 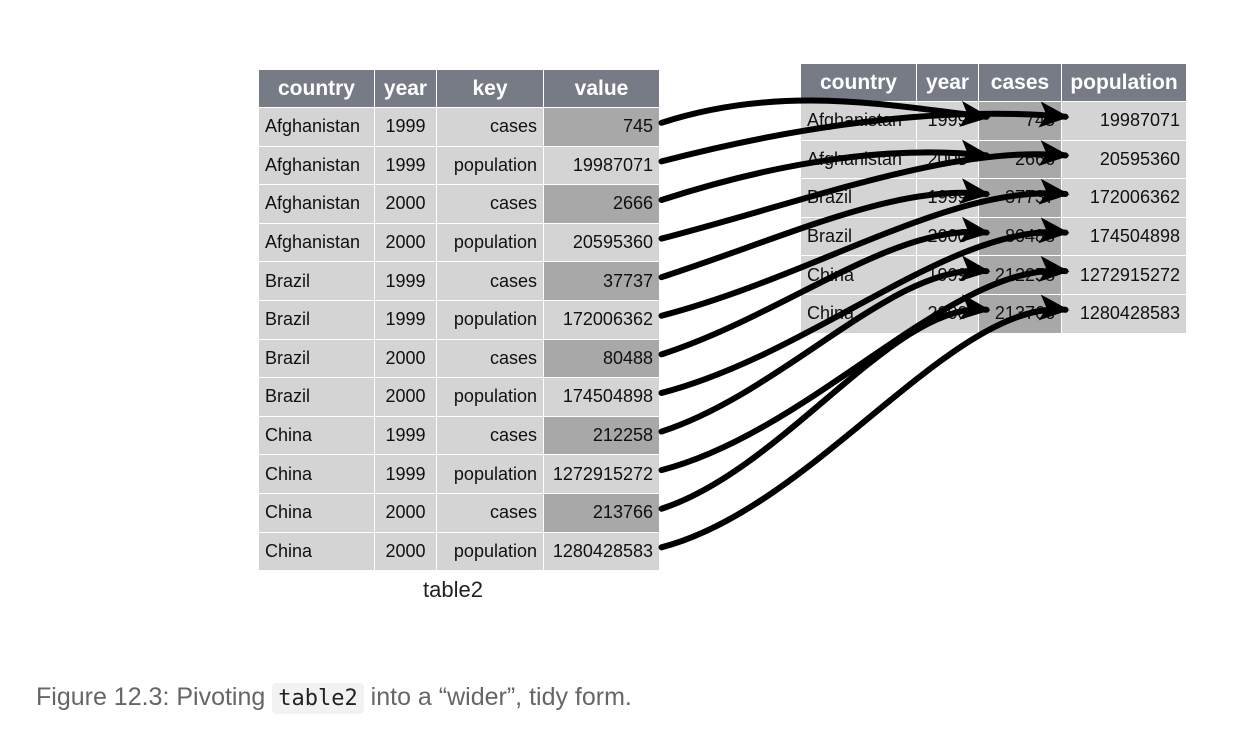 I want to click on wide-header-population: population, so click(x=1124, y=82).